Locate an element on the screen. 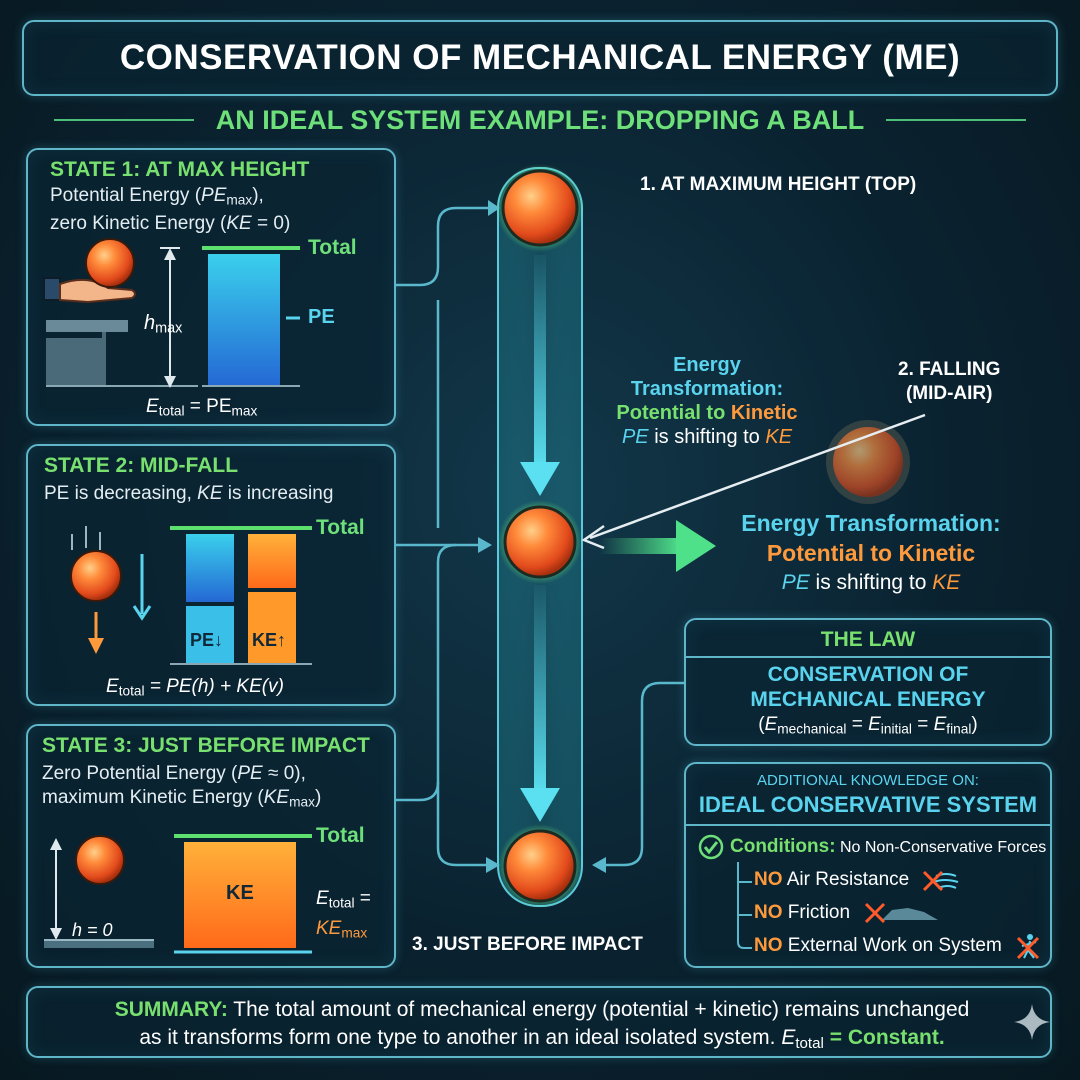  page-title: CONSERVATION OF MECHANICAL ENERGY (ME) is located at coordinates (540, 57).